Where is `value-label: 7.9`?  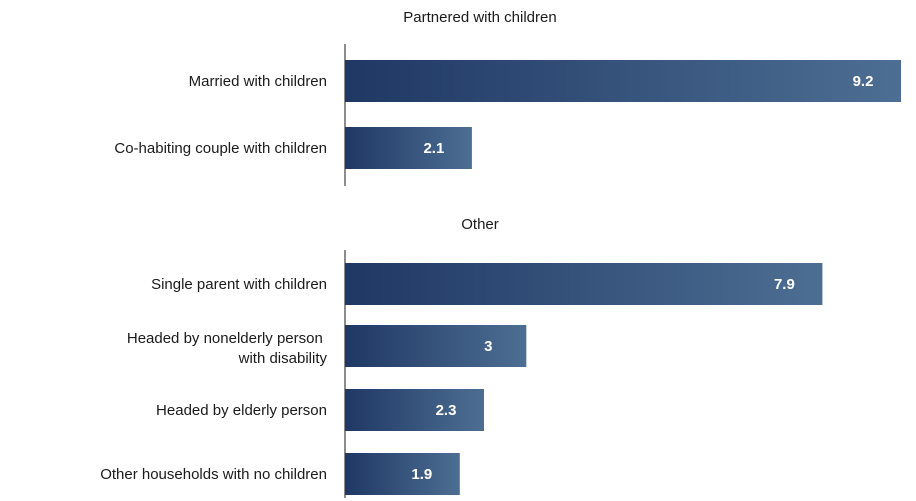 value-label: 7.9 is located at coordinates (784, 284).